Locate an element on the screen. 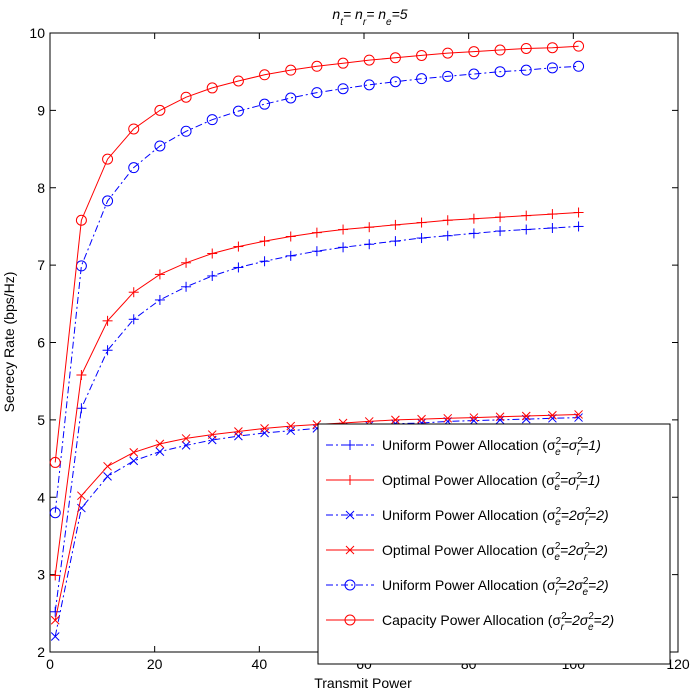 The image size is (692, 692). title-text: =5 is located at coordinates (400, 14).